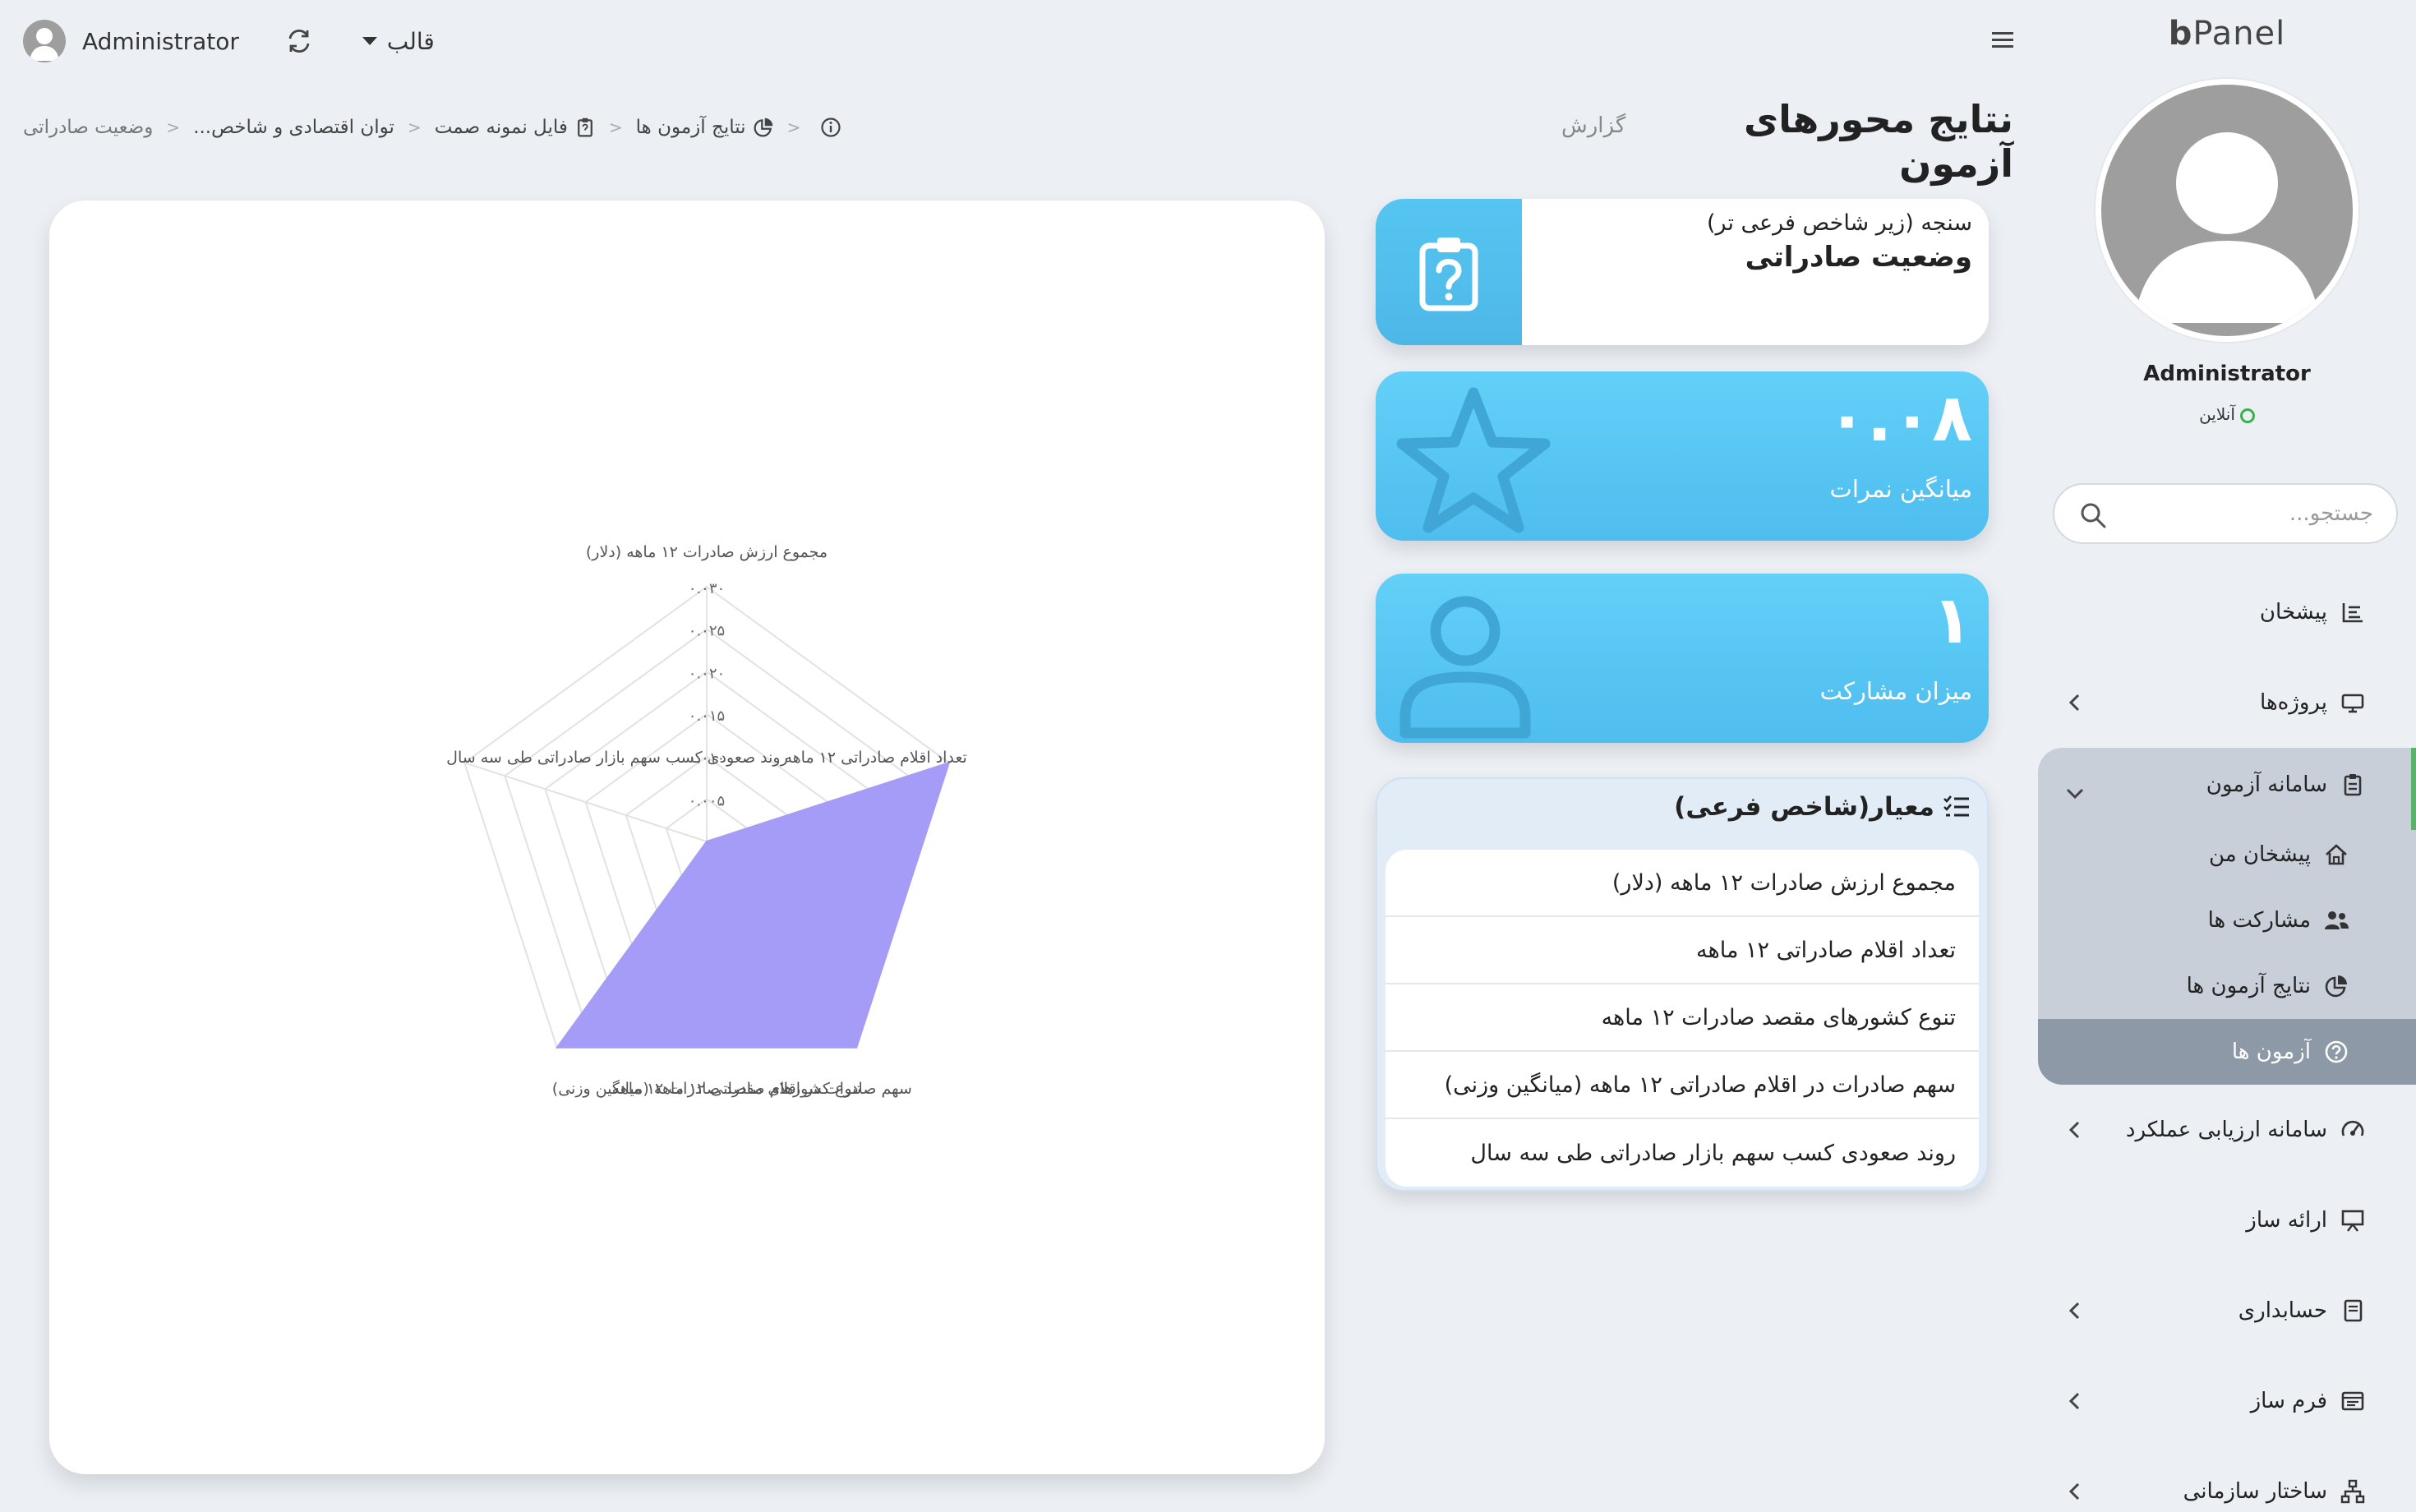  I want to click on refresh-icon, so click(299, 41).